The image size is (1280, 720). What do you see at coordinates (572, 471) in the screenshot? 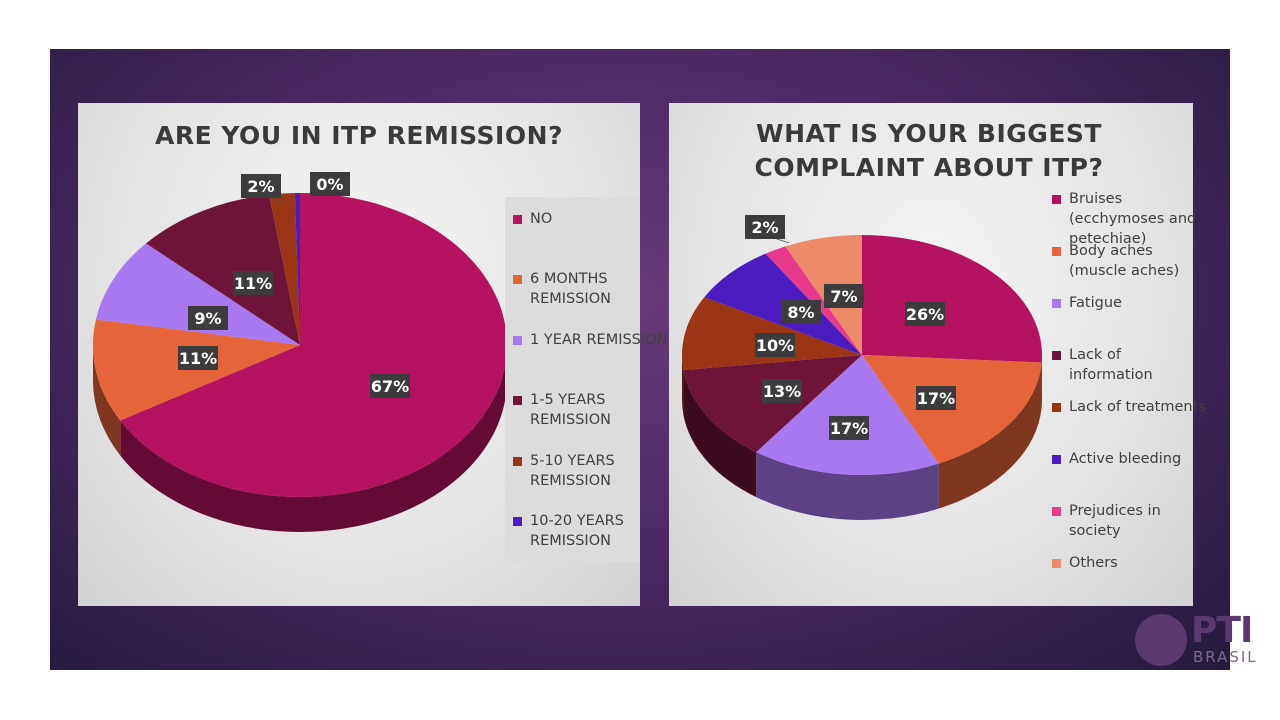
I see `legend-label: 5-10 YEARS REMISSION` at bounding box center [572, 471].